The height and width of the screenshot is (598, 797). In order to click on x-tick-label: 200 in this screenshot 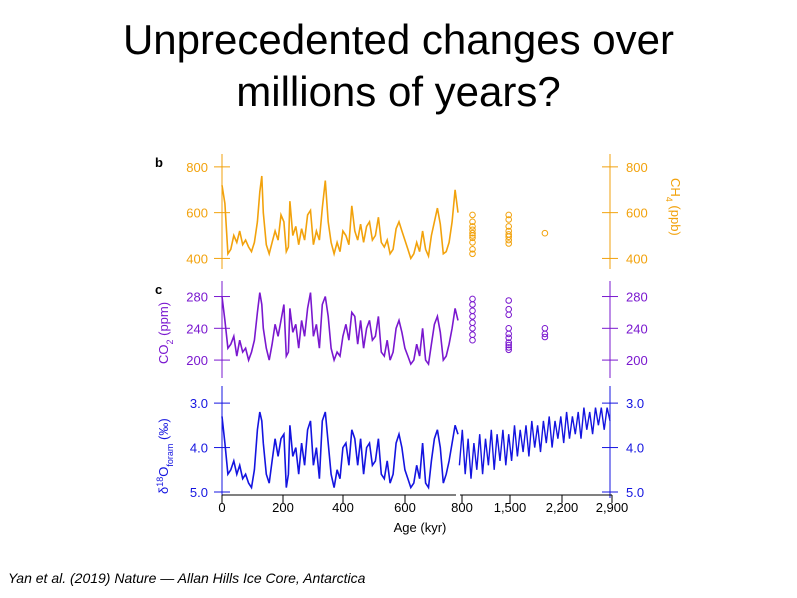, I will do `click(283, 507)`.